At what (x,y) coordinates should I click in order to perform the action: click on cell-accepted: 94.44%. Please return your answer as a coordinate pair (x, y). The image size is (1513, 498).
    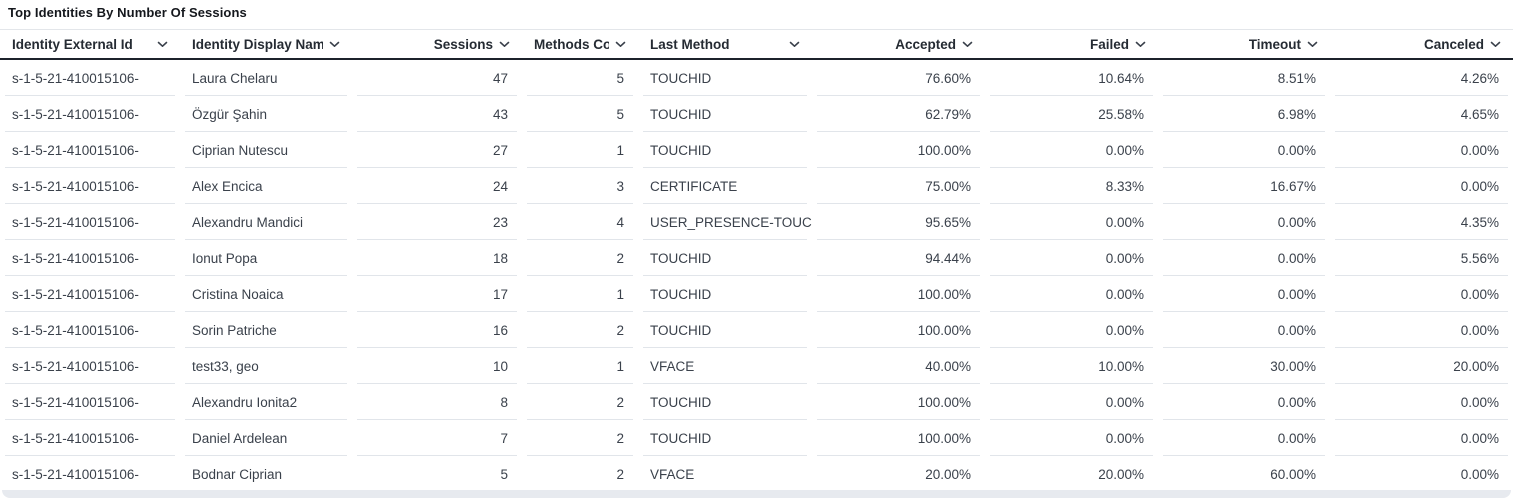
    Looking at the image, I should click on (898, 258).